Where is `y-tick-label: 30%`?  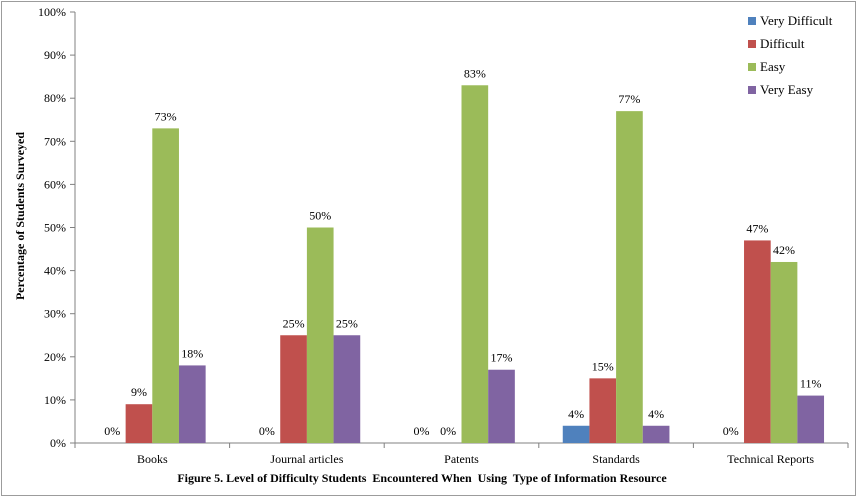 y-tick-label: 30% is located at coordinates (55, 314).